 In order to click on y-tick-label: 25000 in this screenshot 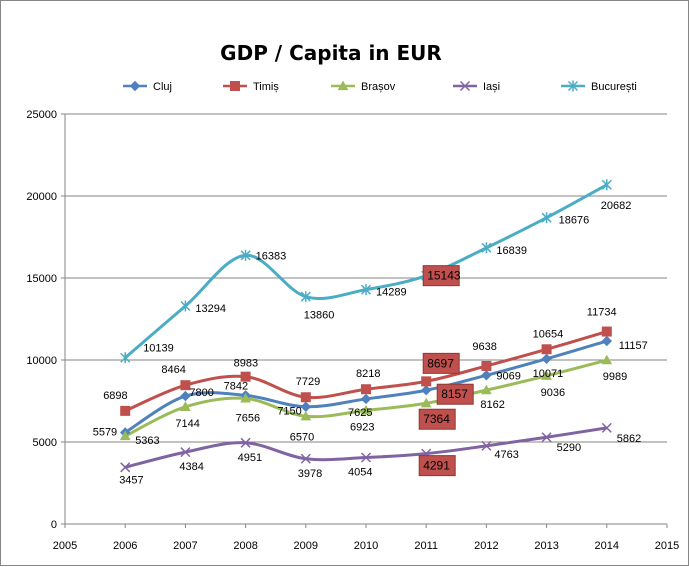, I will do `click(41, 115)`.